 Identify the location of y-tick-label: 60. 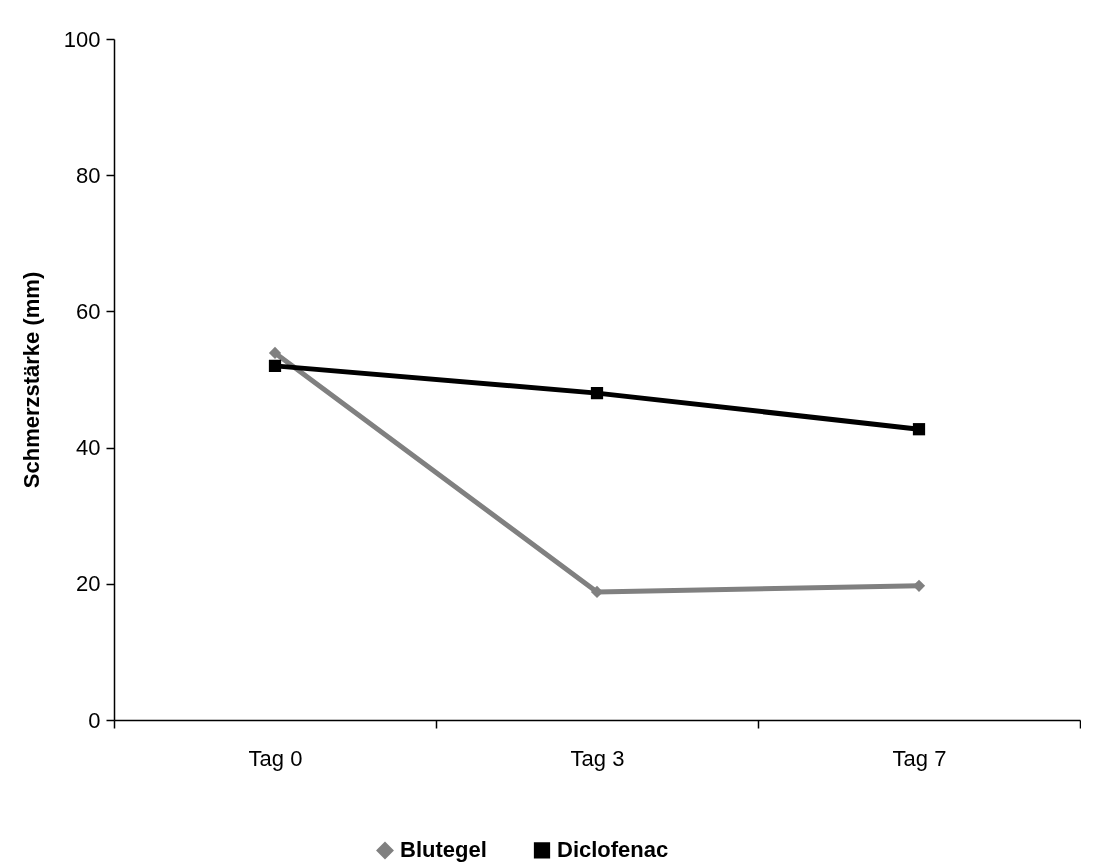
(88, 311).